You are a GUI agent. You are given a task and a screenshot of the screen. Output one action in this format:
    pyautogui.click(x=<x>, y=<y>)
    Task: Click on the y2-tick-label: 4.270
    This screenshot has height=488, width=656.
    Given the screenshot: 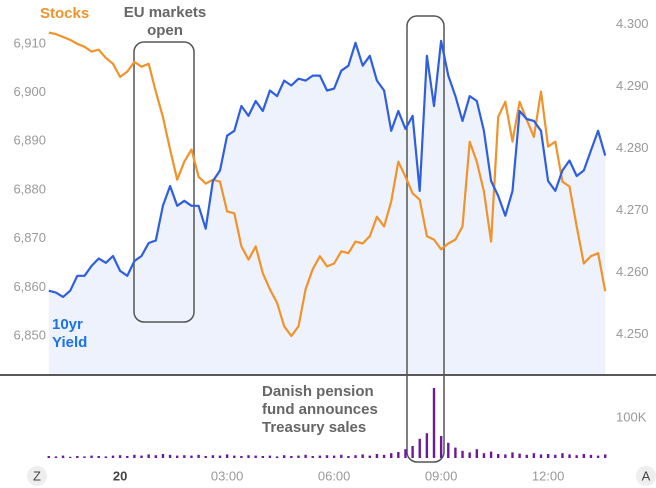 What is the action you would take?
    pyautogui.click(x=632, y=209)
    